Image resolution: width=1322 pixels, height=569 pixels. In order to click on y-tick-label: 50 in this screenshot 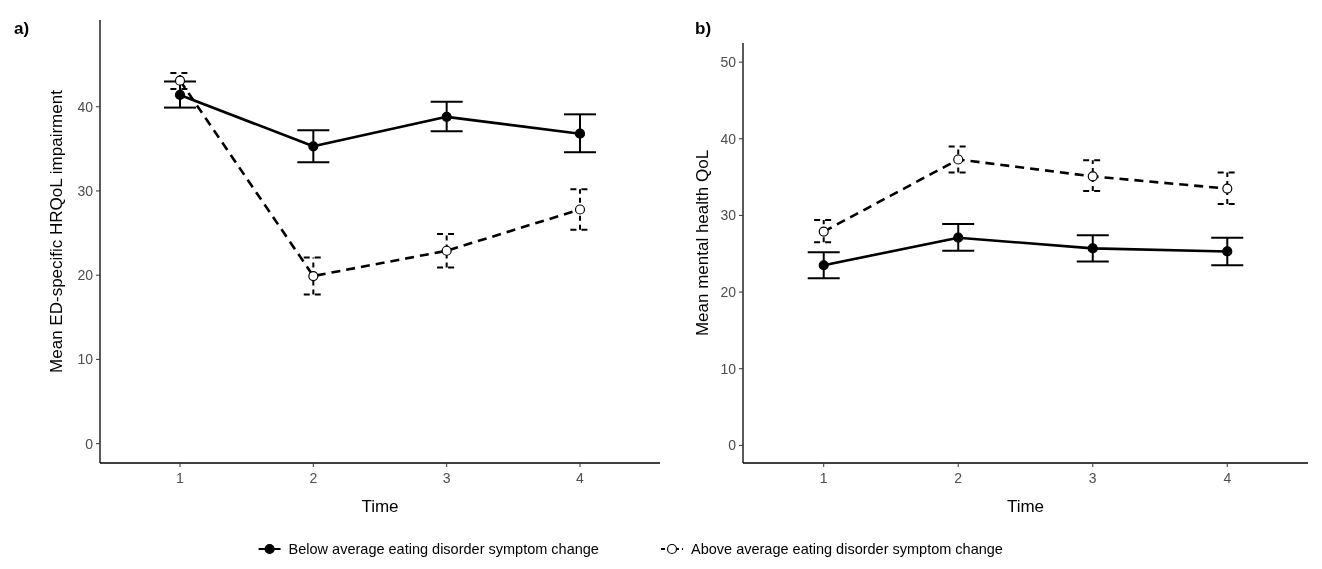, I will do `click(728, 62)`.